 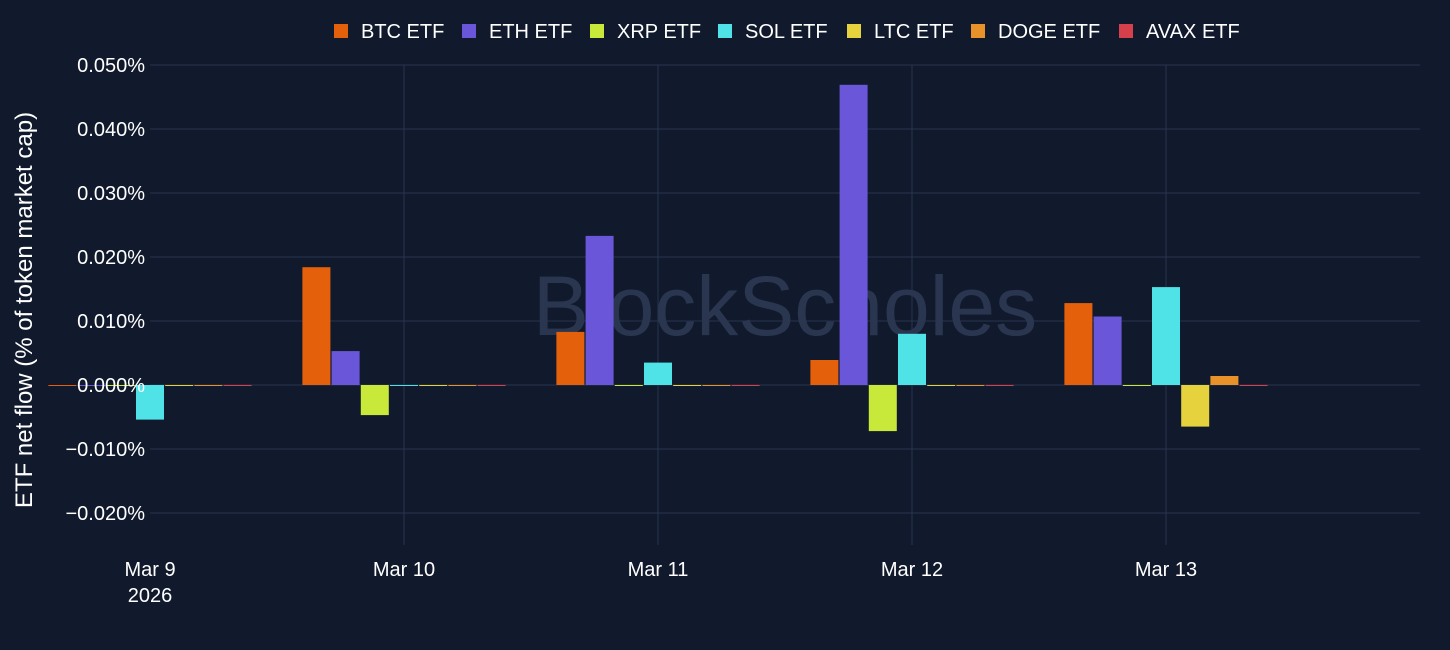 I want to click on x-axis-ticks: Mar 9 2026 Mar 10 Mar 11 Mar 12 Mar 13, so click(x=660, y=583).